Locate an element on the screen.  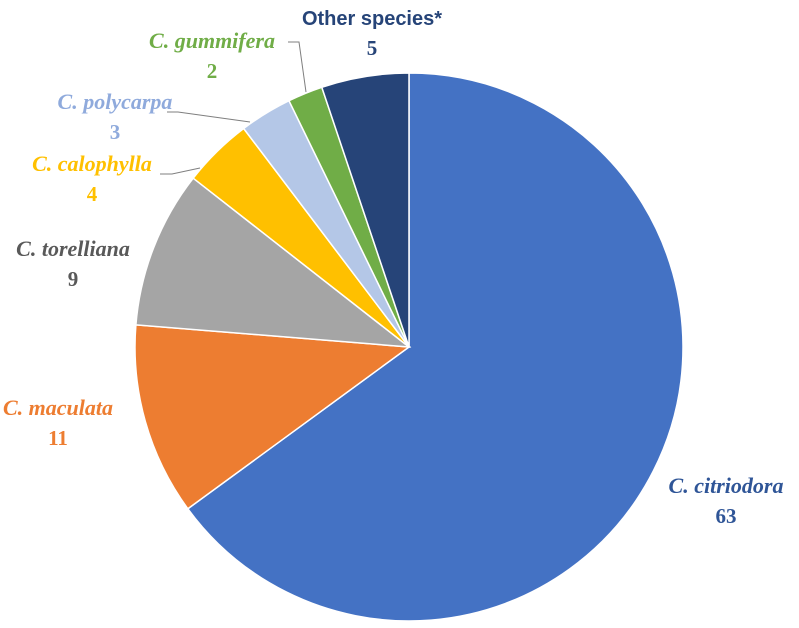
data-label-value-c-gummifera: 2 is located at coordinates (212, 71).